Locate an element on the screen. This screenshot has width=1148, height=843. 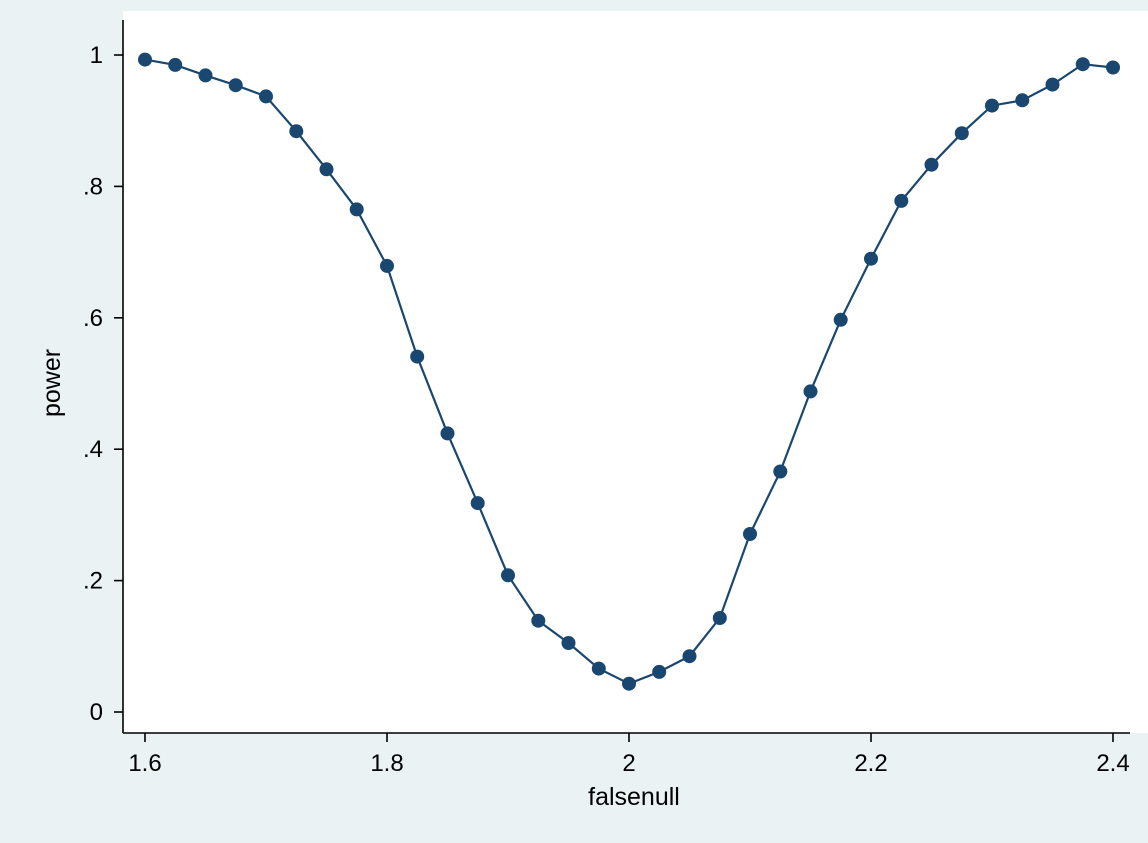
y-tick-label: 0 is located at coordinates (96, 712).